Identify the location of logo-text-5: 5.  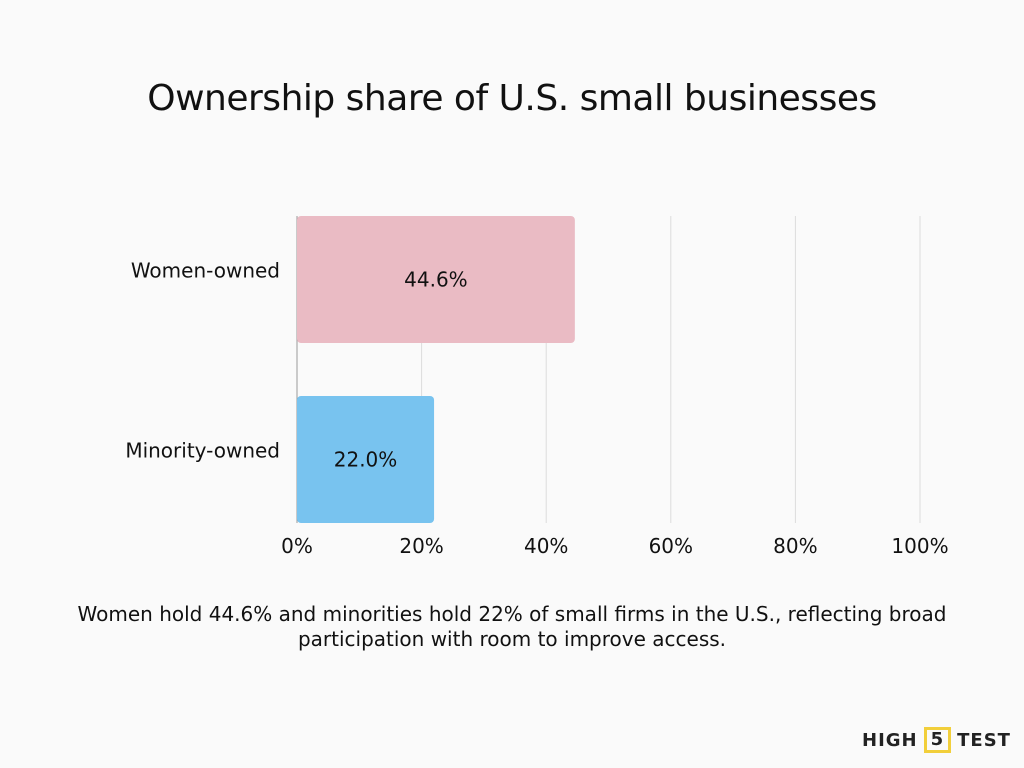
(937, 740).